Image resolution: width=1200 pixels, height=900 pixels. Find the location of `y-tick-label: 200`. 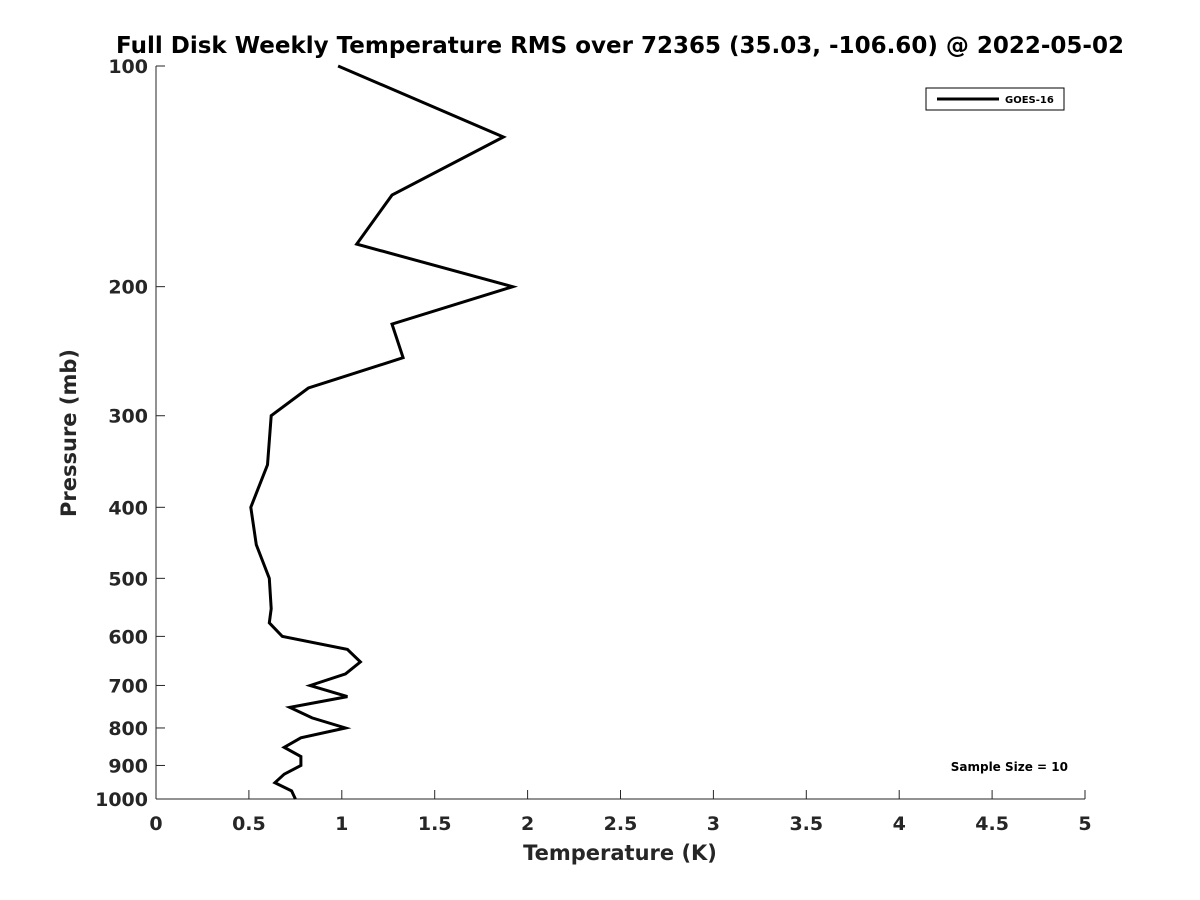

y-tick-label: 200 is located at coordinates (128, 288).